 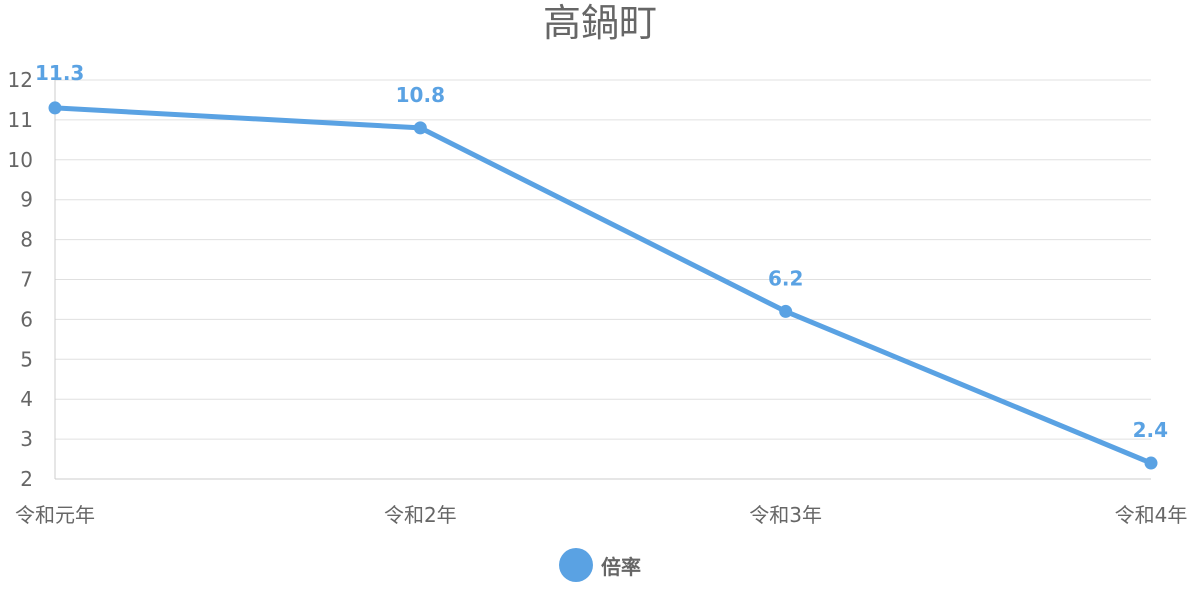 What do you see at coordinates (1151, 515) in the screenshot?
I see `x-tick-label: 令和4年` at bounding box center [1151, 515].